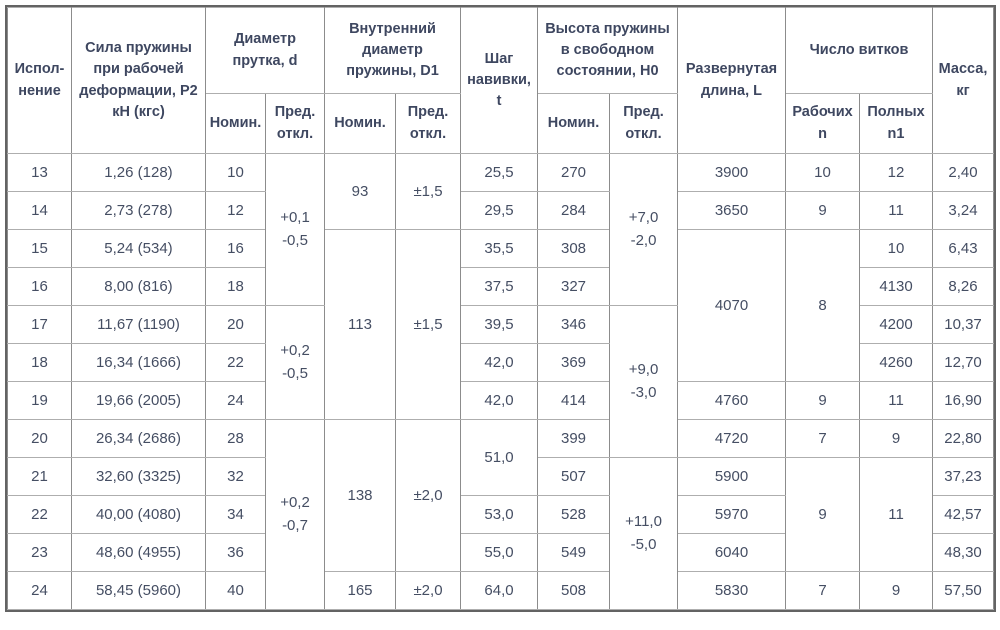 Image resolution: width=1000 pixels, height=630 pixels. What do you see at coordinates (896, 123) in the screenshot?
I see `header-turns-total: Полных n1` at bounding box center [896, 123].